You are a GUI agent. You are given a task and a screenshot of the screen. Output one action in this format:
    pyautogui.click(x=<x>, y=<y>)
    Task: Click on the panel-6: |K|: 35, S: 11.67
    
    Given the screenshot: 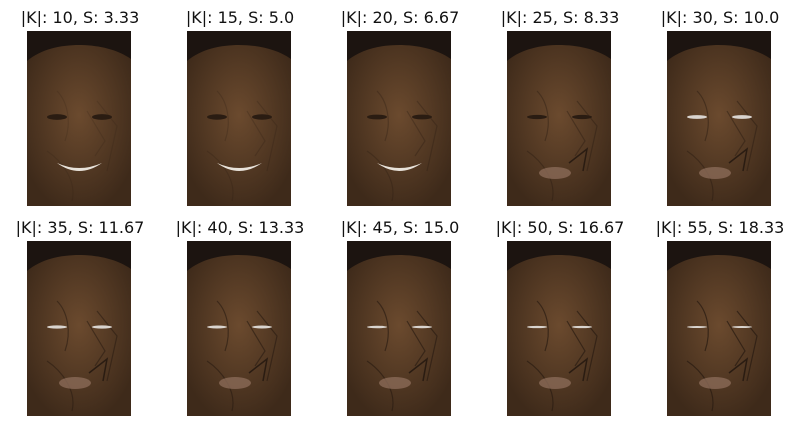 What is the action you would take?
    pyautogui.click(x=80, y=316)
    